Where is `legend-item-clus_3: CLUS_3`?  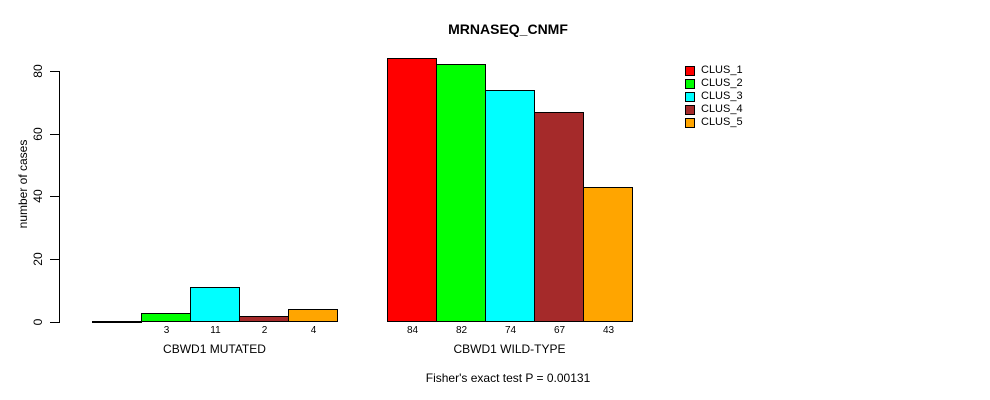 legend-item-clus_3: CLUS_3 is located at coordinates (714, 96).